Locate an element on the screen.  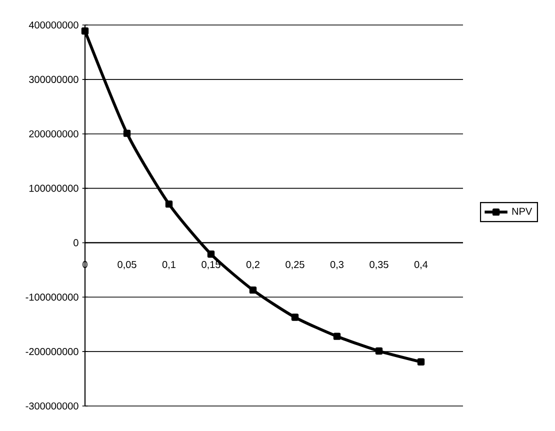
y-tick-label: 100000000 is located at coordinates (53, 188).